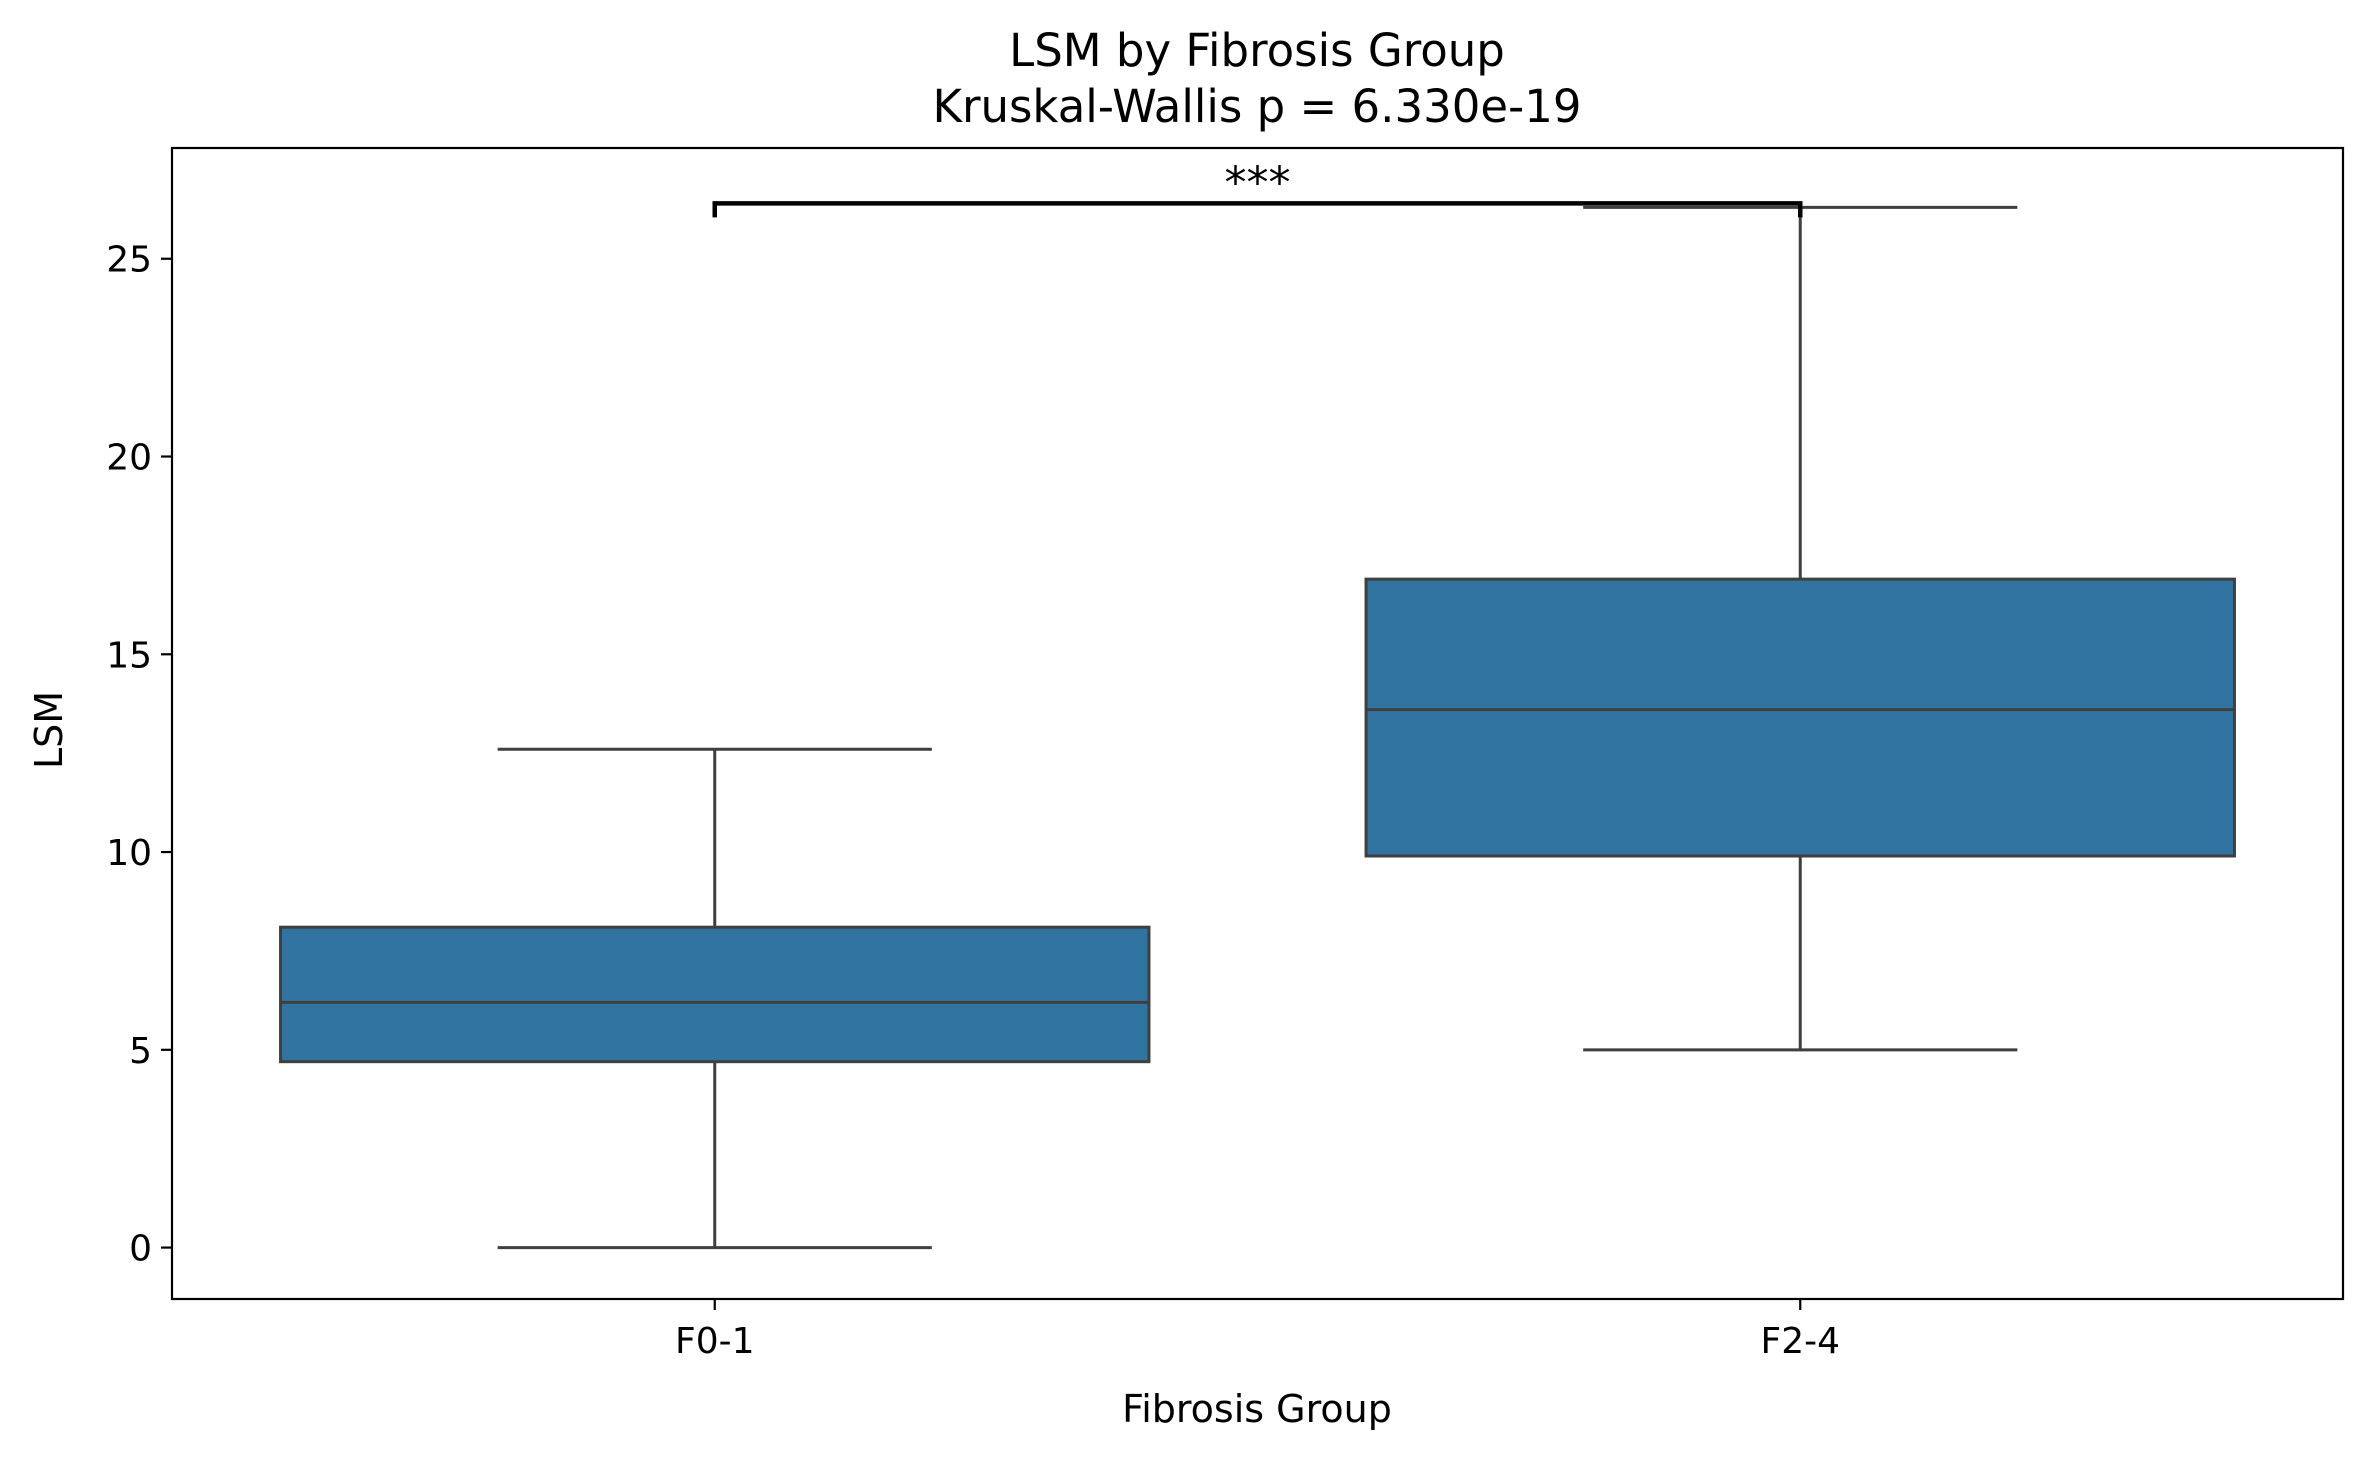  Describe the element at coordinates (140, 1051) in the screenshot. I see `y-tick-label: 5` at that location.